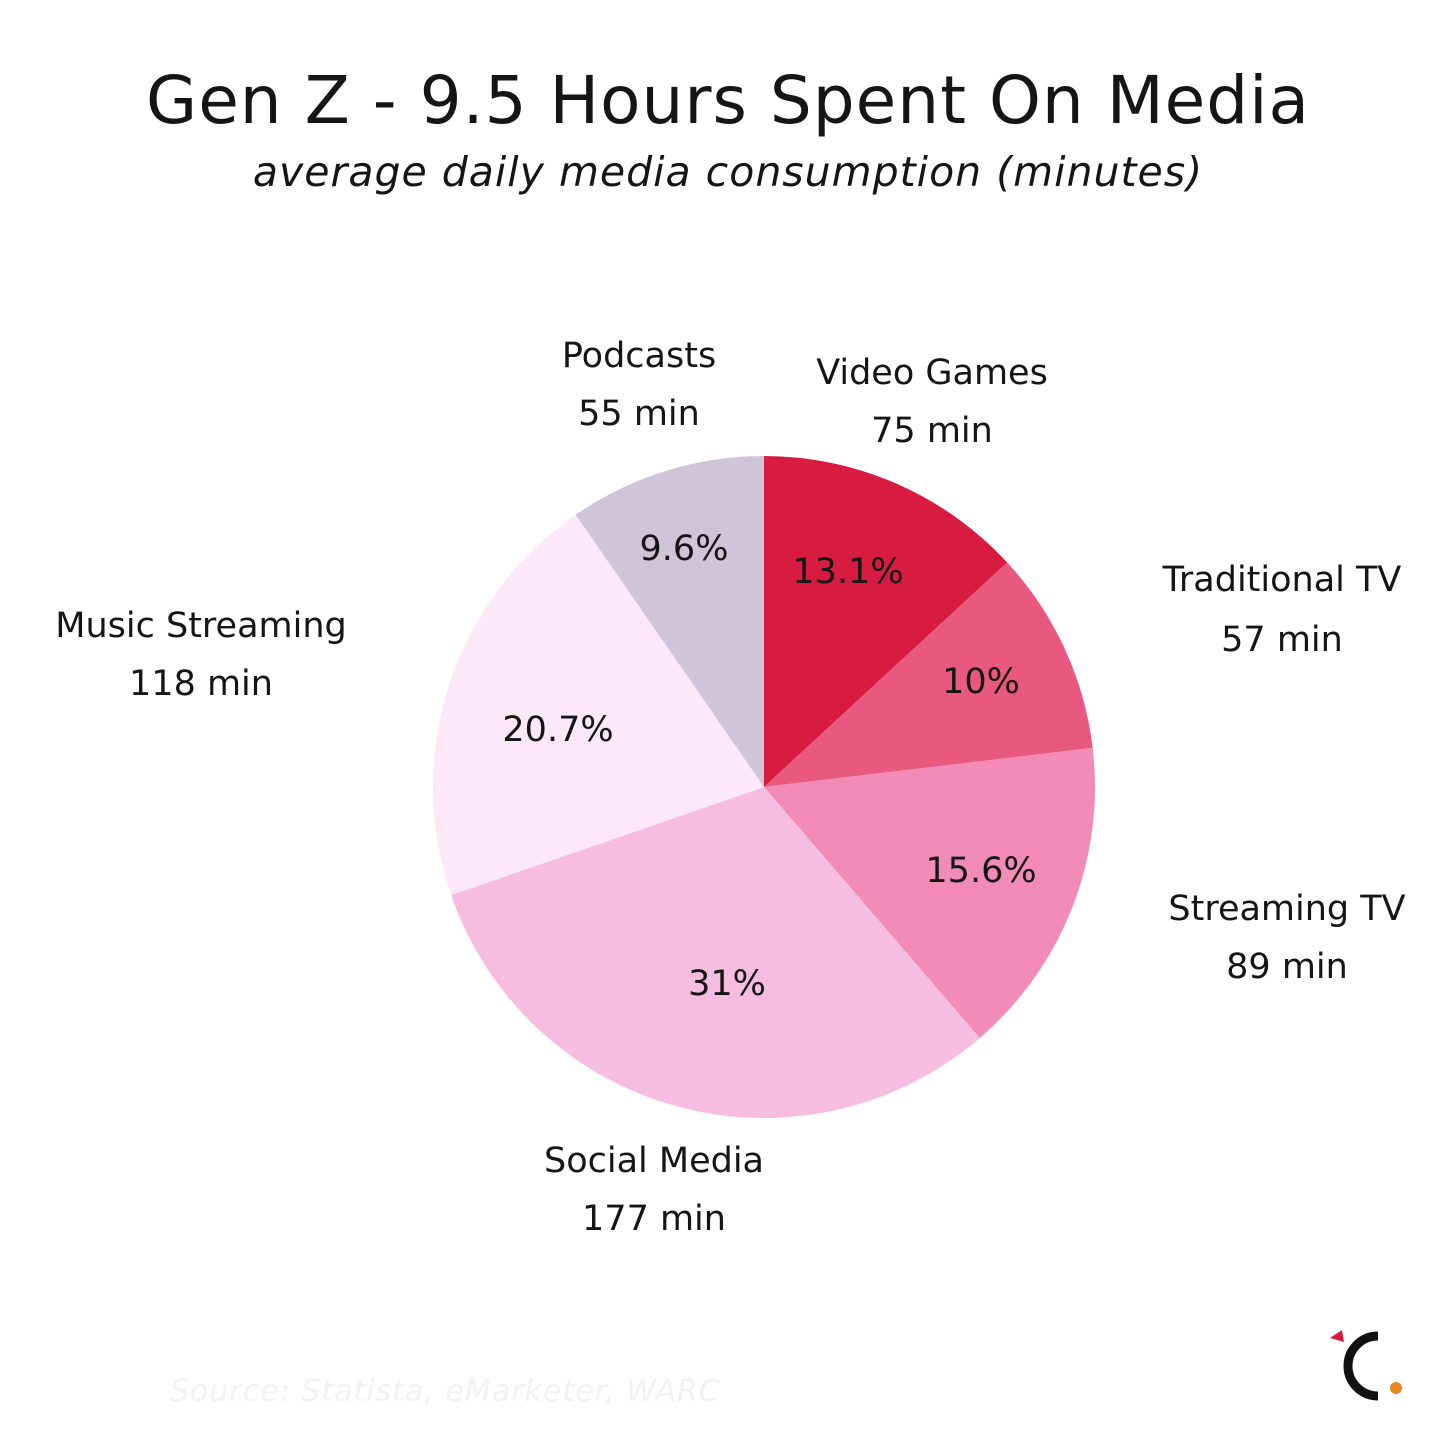  Describe the element at coordinates (930, 893) in the screenshot. I see `pie-slice-streaming-tv` at that location.